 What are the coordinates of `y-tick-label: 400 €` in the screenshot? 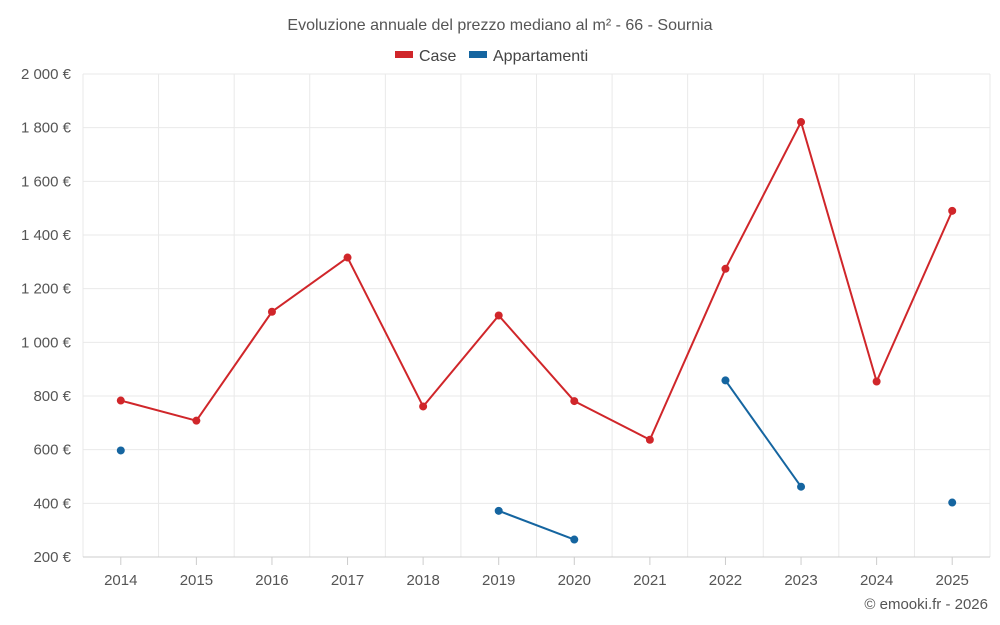 It's located at (52, 503).